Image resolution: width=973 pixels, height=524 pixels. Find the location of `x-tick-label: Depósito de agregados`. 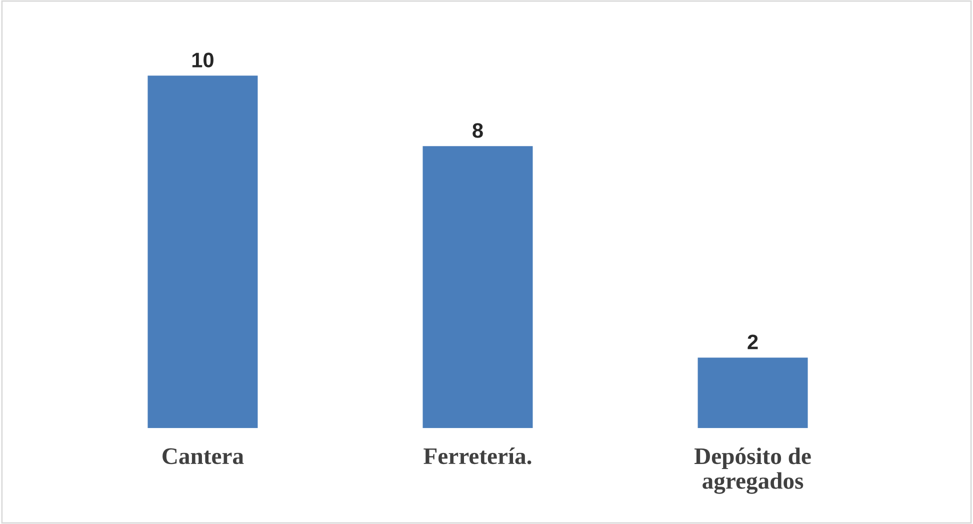

x-tick-label: Depósito de agregados is located at coordinates (752, 471).